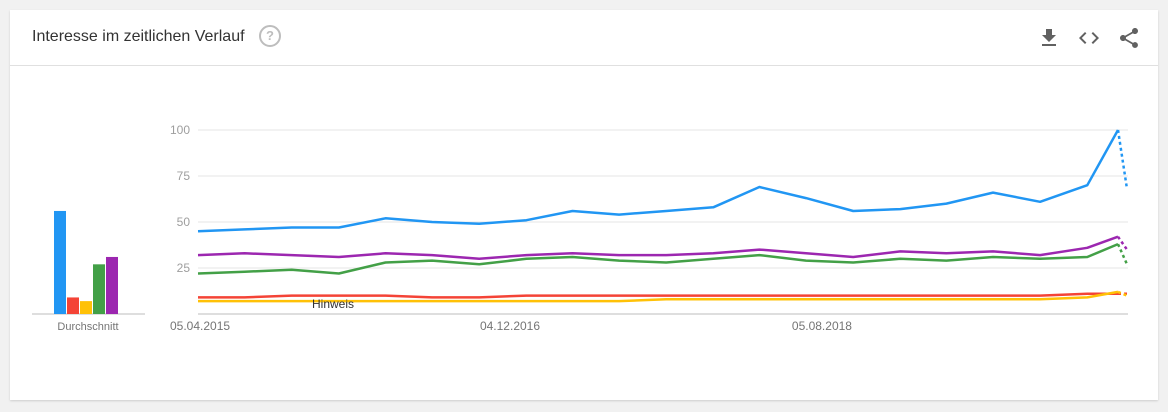  Describe the element at coordinates (270, 36) in the screenshot. I see `help-icon: ?` at that location.